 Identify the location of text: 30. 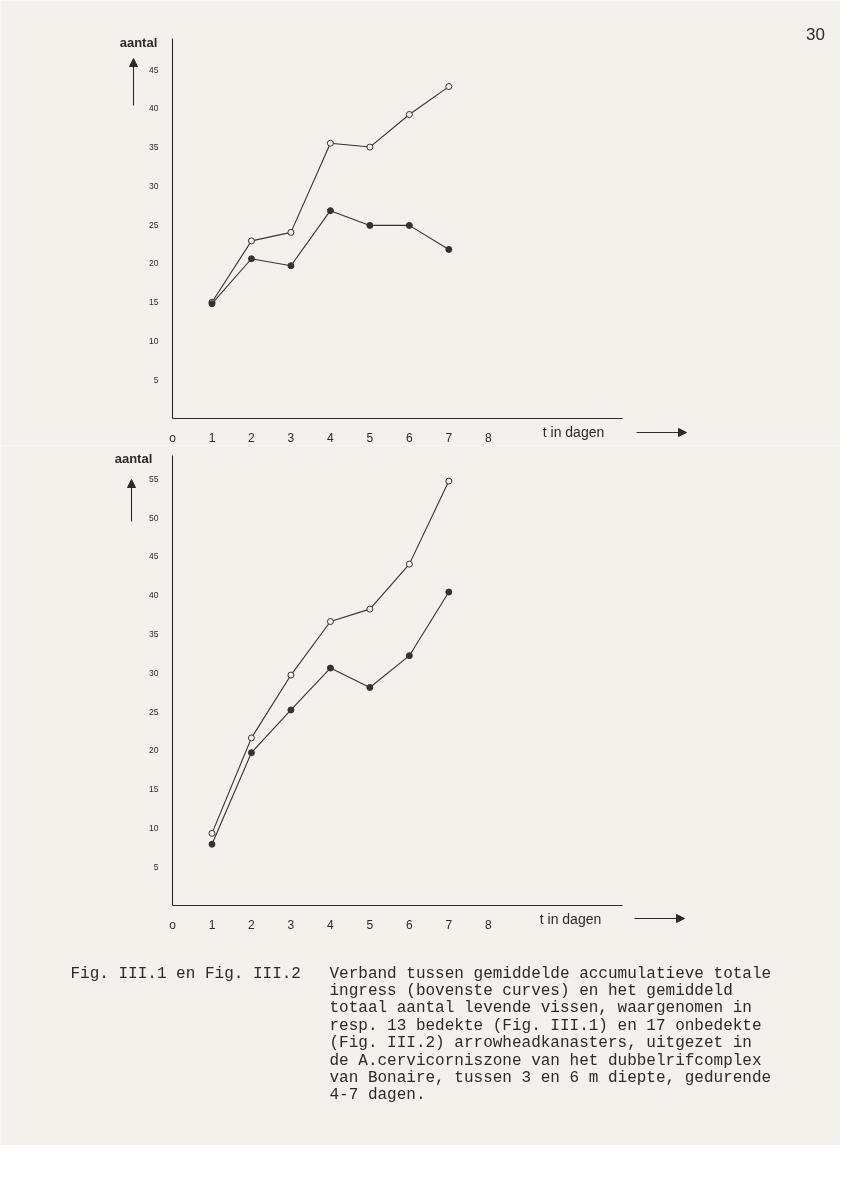
(815, 34).